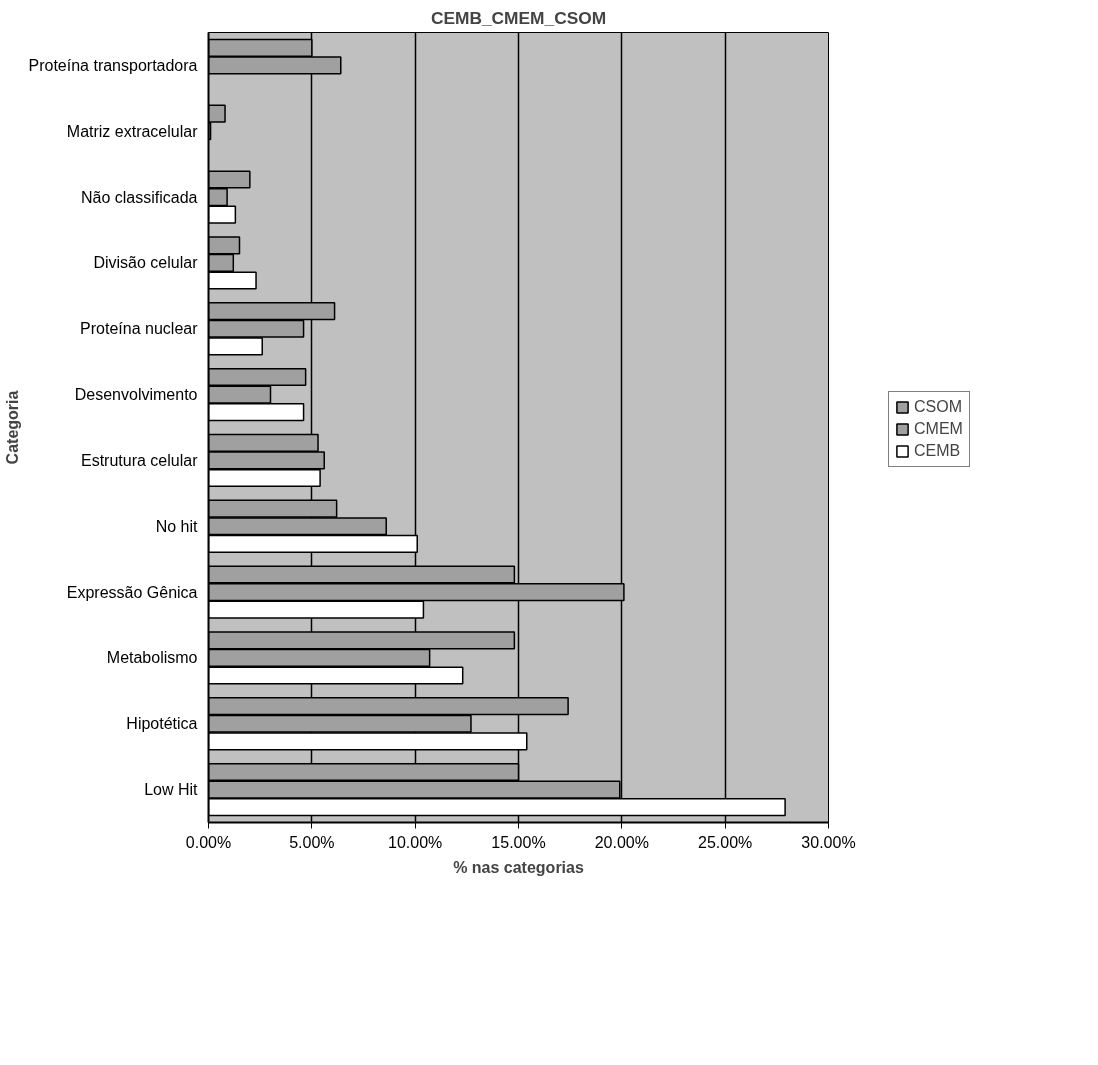 The image size is (1098, 1065). Describe the element at coordinates (518, 842) in the screenshot. I see `x-tick-label: 15.00%` at that location.